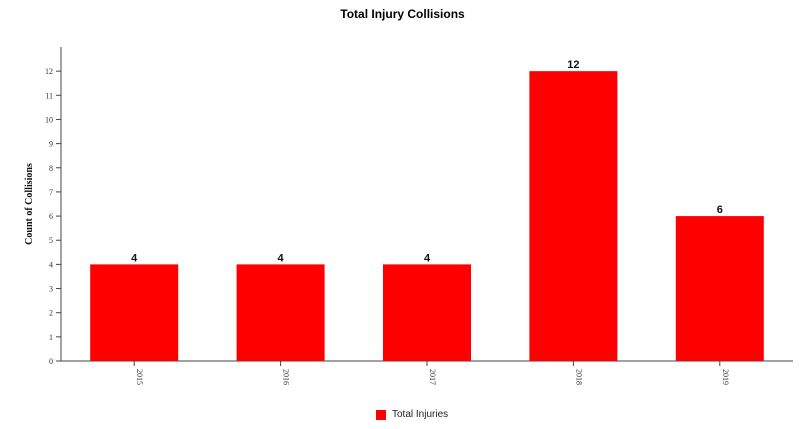 Image resolution: width=805 pixels, height=429 pixels. I want to click on legend-label: Total Injuries, so click(420, 414).